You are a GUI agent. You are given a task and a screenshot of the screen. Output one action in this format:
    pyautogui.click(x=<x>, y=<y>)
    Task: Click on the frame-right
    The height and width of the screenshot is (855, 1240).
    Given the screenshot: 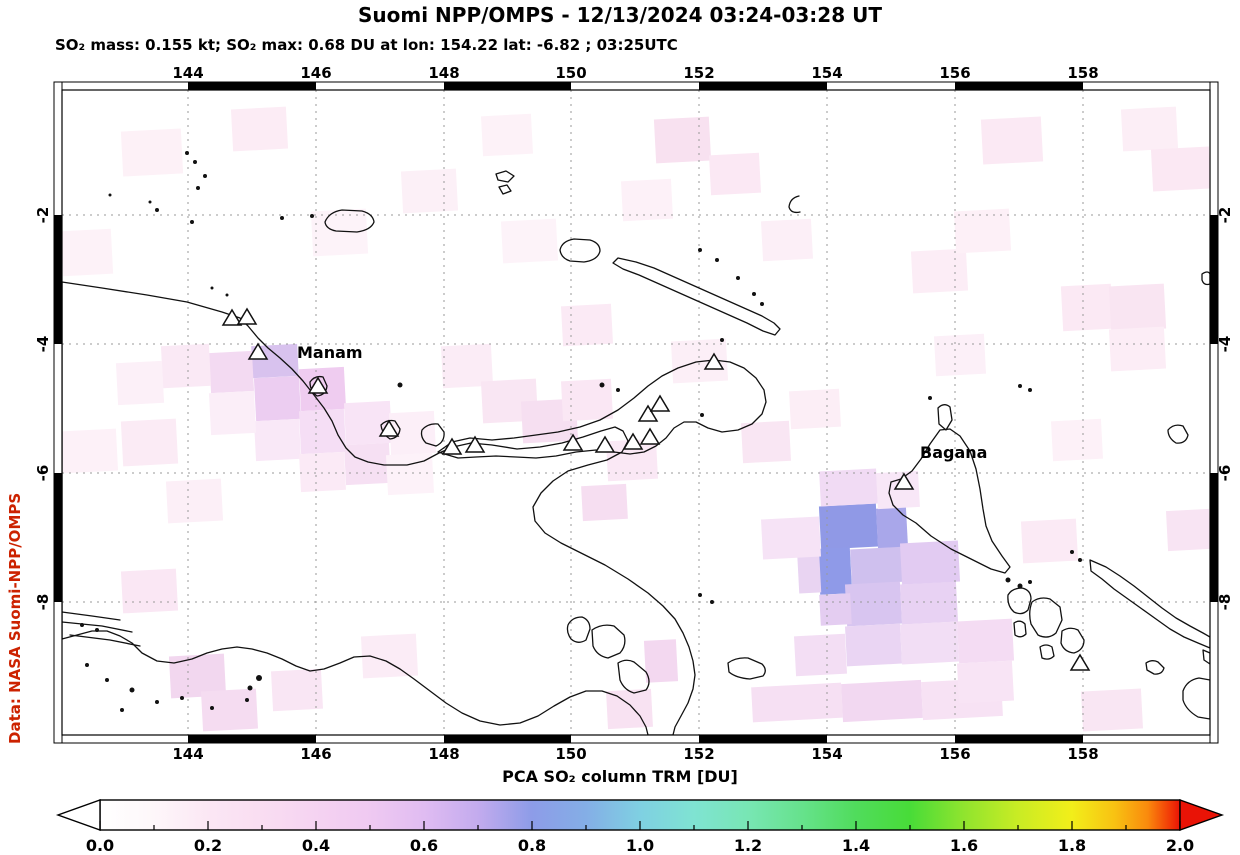 What is the action you would take?
    pyautogui.click(x=1214, y=412)
    